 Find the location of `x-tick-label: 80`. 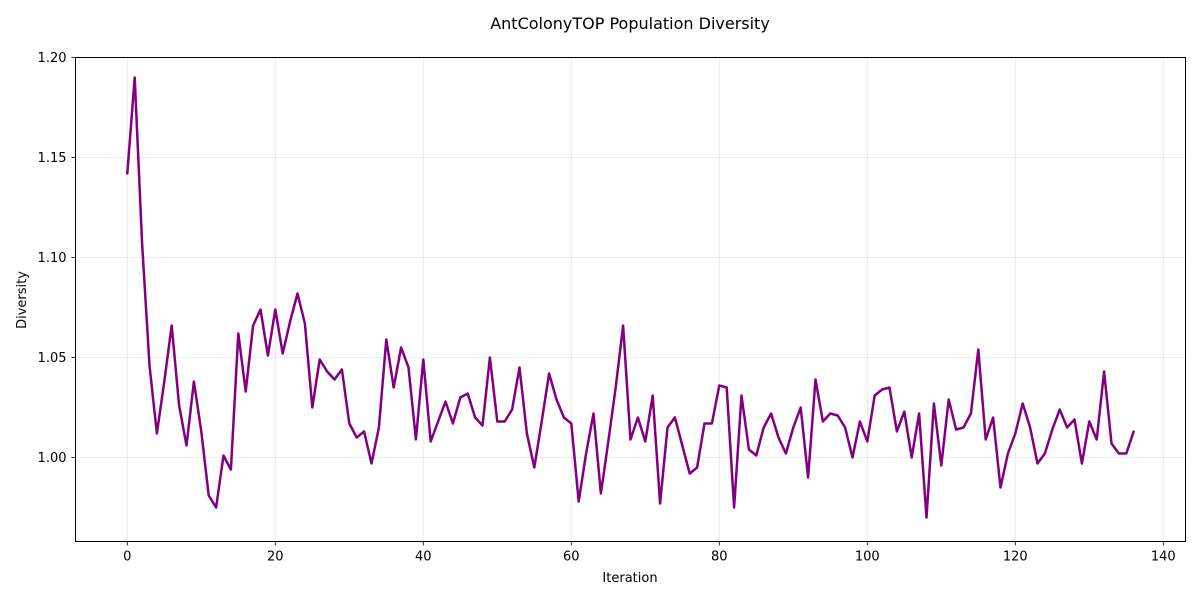

x-tick-label: 80 is located at coordinates (719, 557).